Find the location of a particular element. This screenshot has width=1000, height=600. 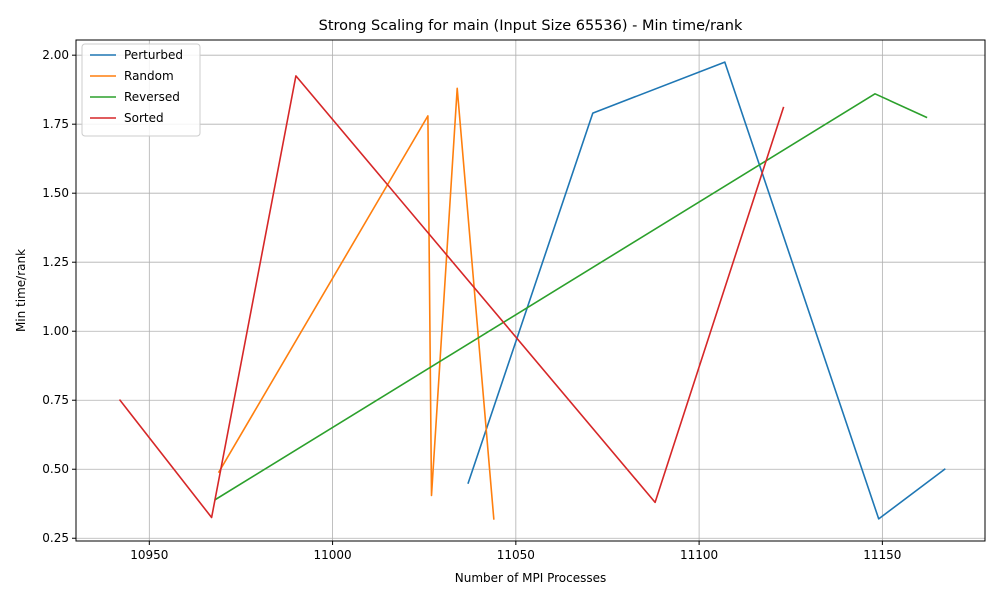

y-tick-label: 0.75 is located at coordinates (55, 400).